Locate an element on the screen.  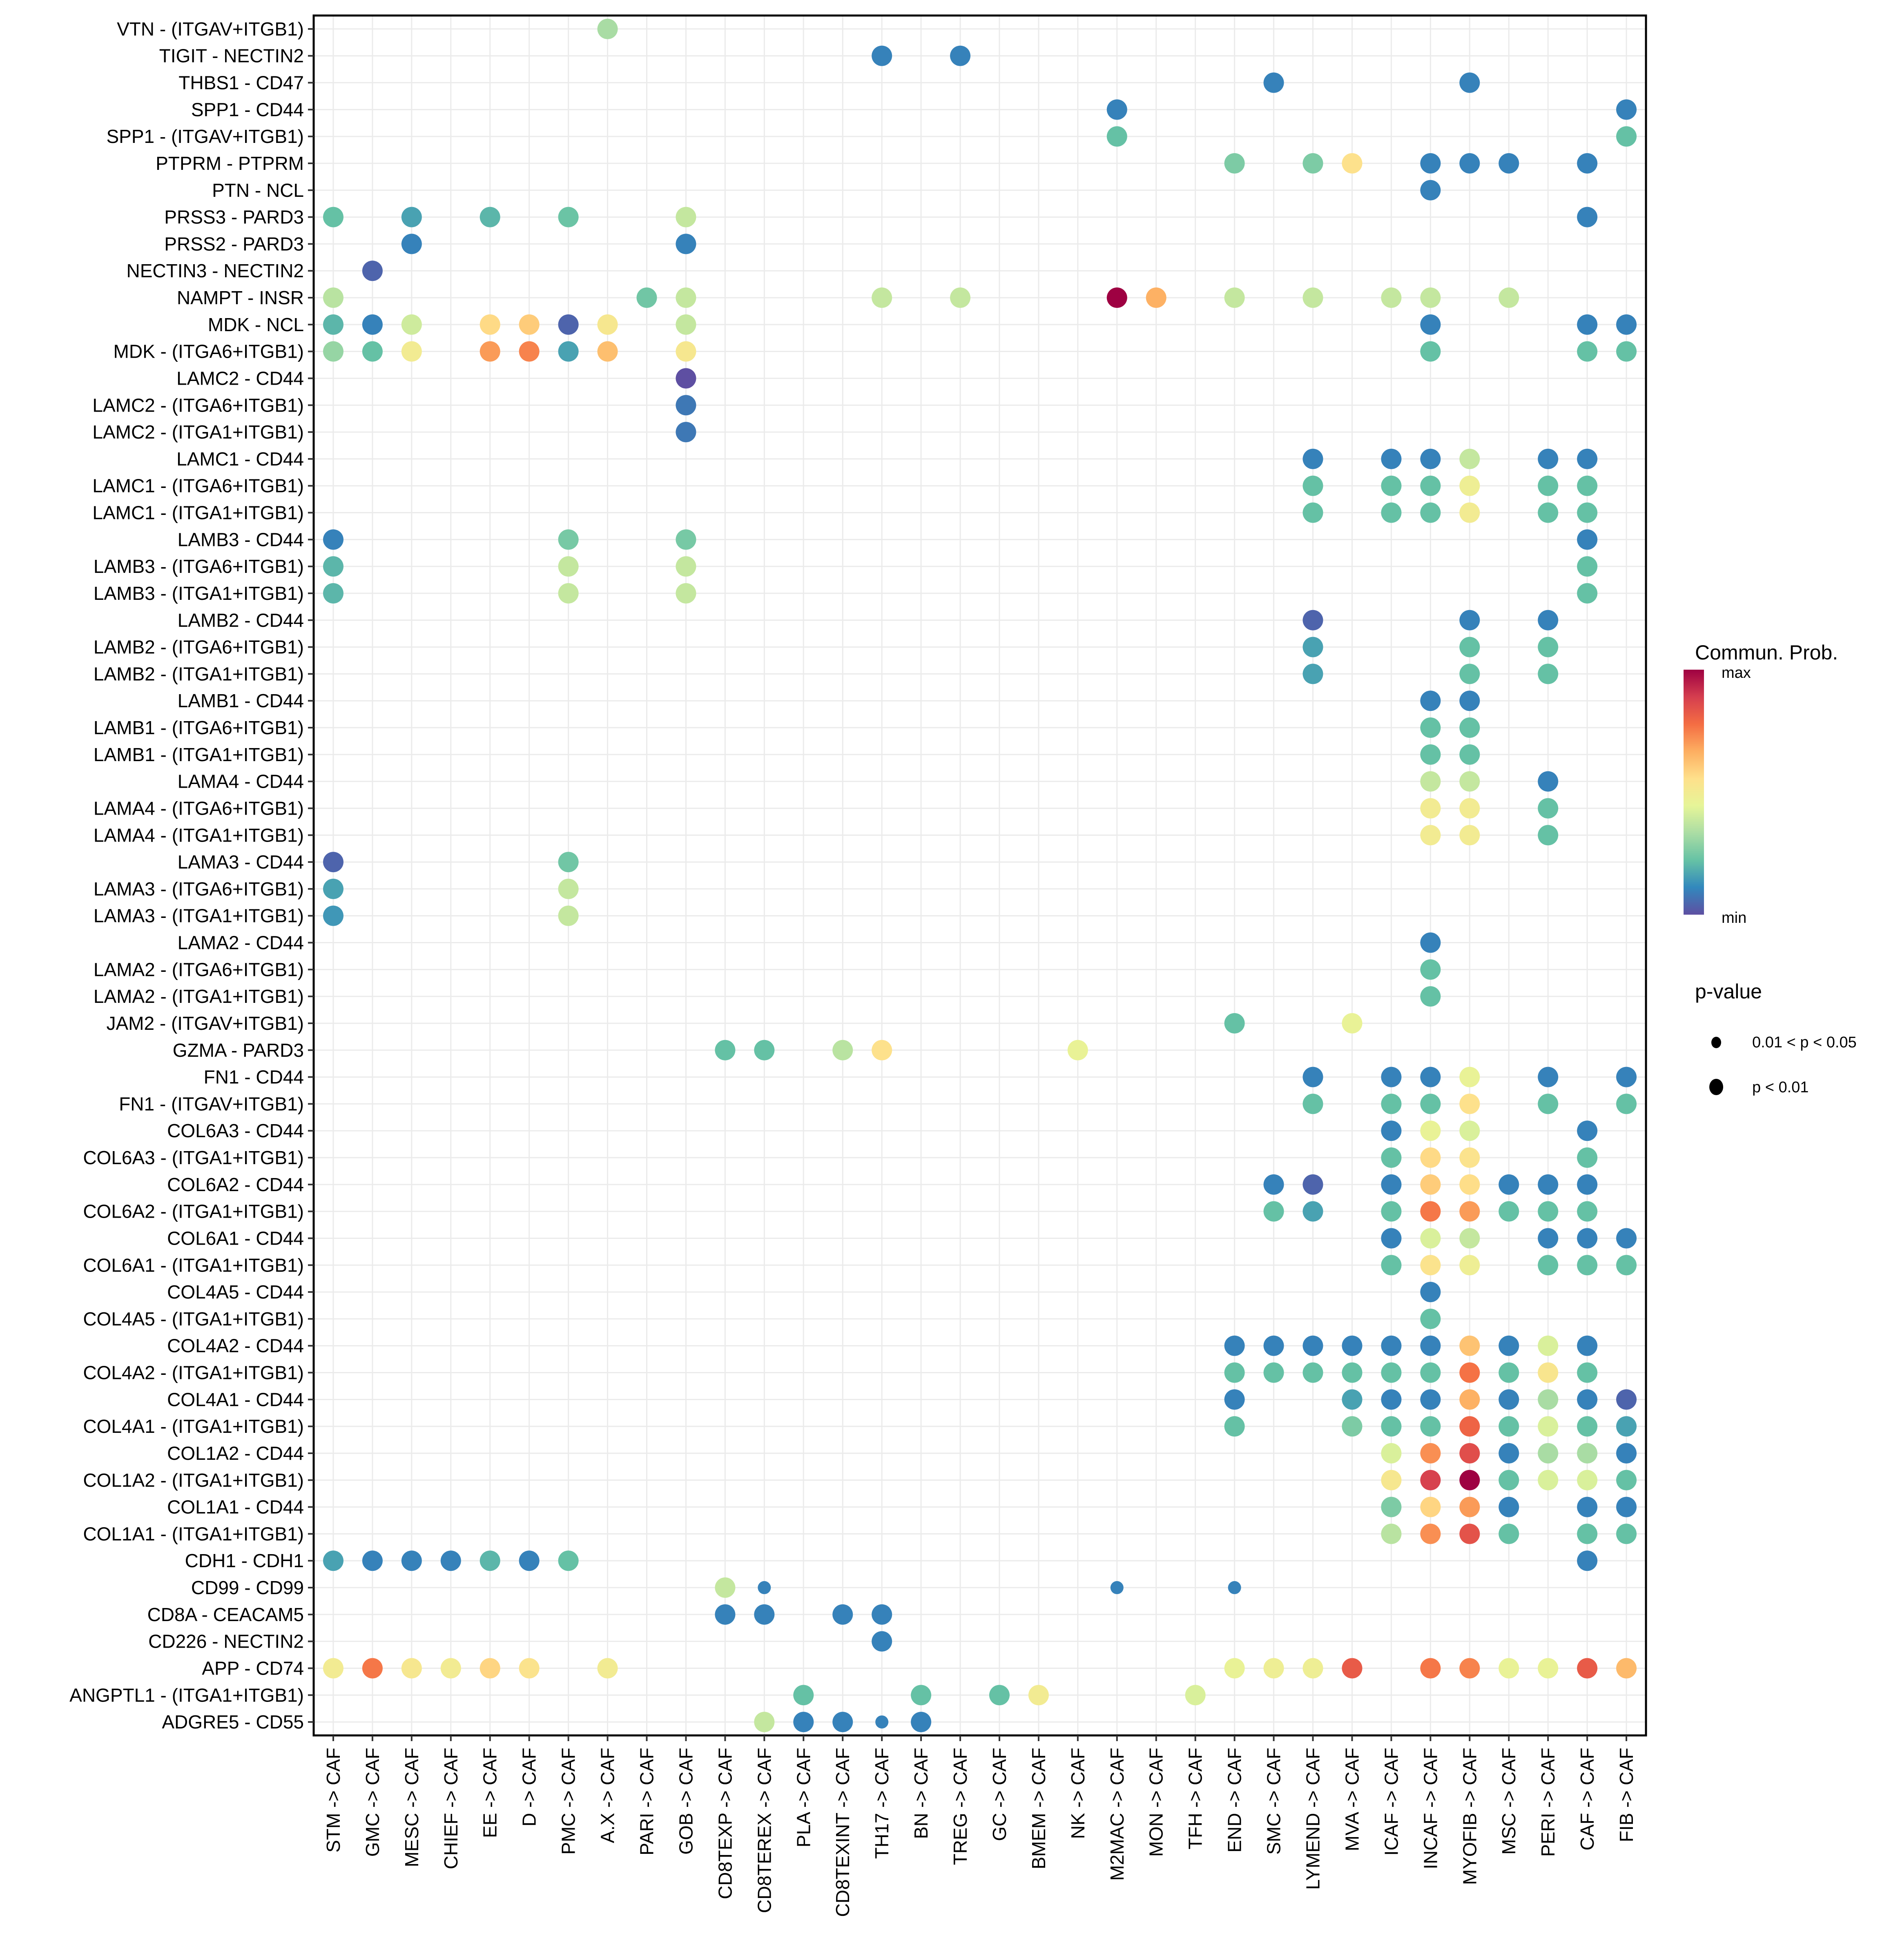
y-tick-label: GZMA - PARD3 is located at coordinates (238, 1050).